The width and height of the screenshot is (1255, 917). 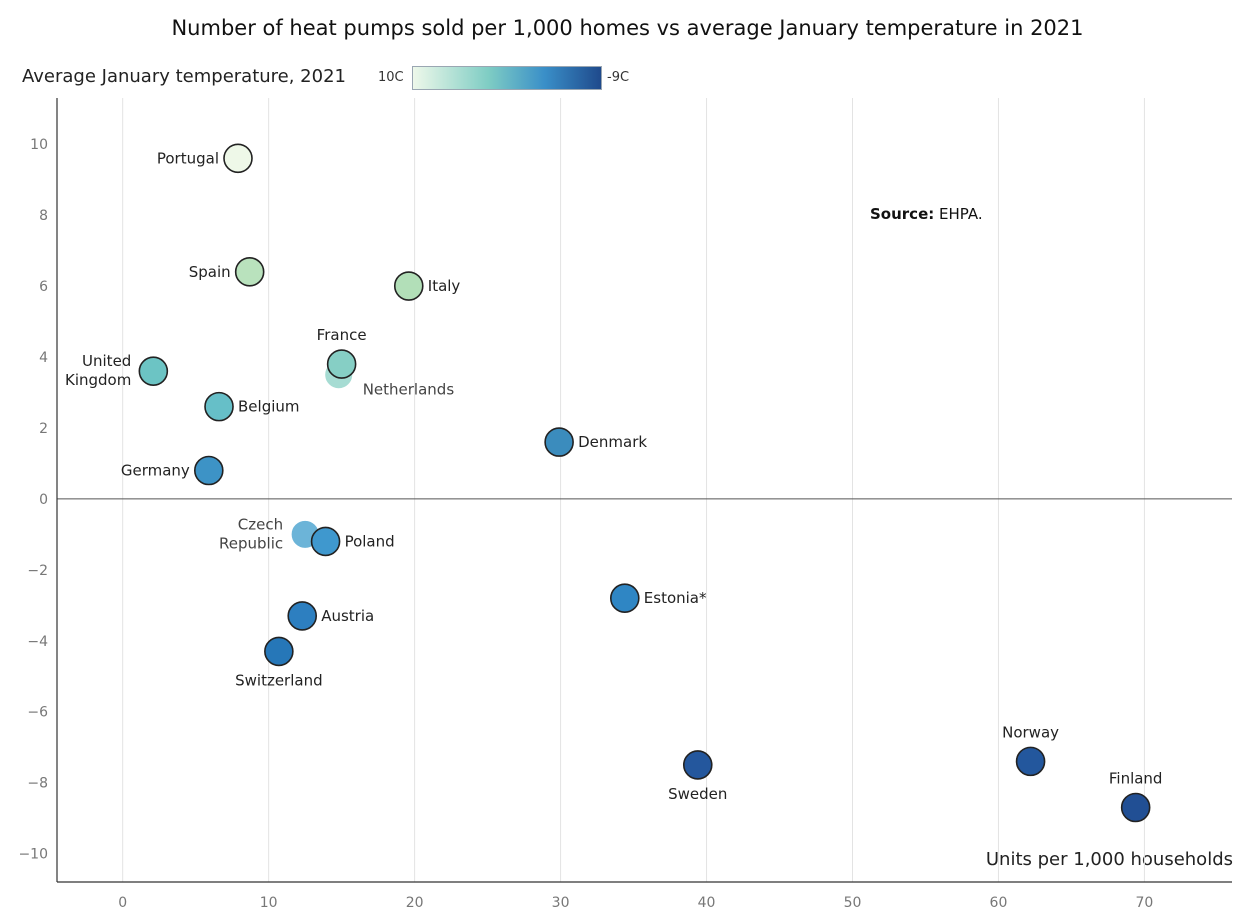 I want to click on point-label: Kingdom, so click(x=98, y=380).